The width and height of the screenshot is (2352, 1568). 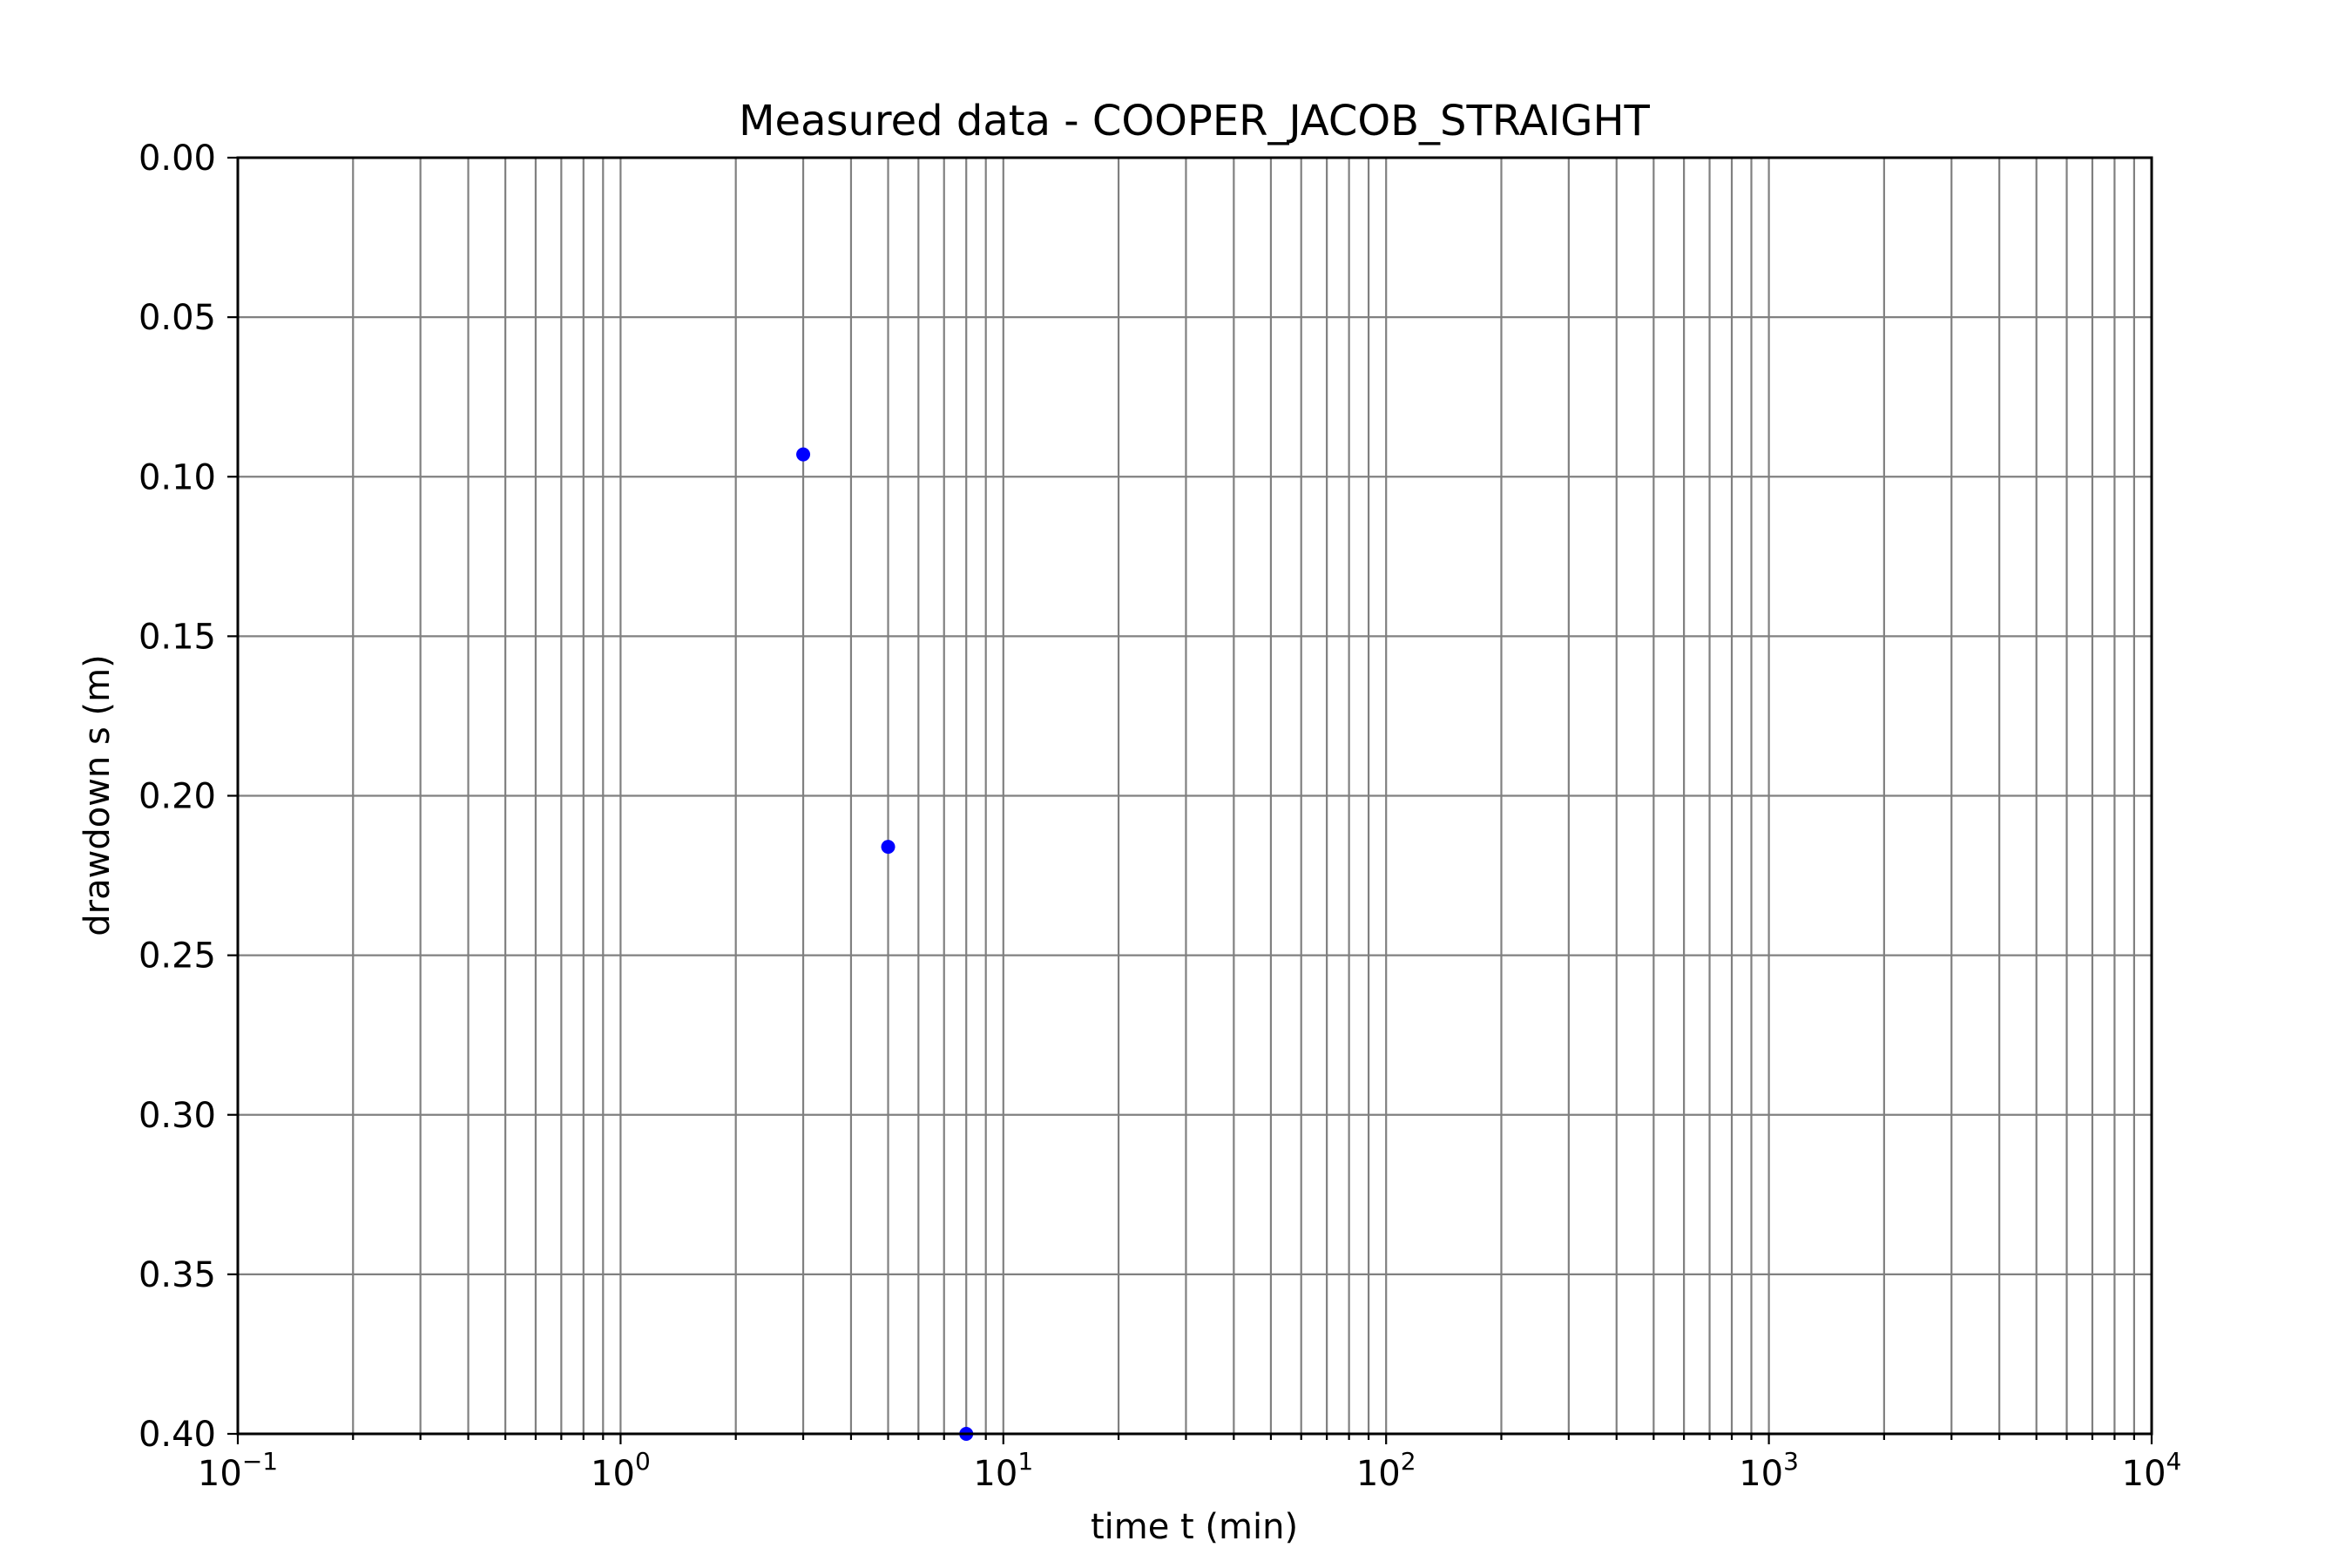 I want to click on x-tick-label: 10⁰, so click(x=621, y=1470).